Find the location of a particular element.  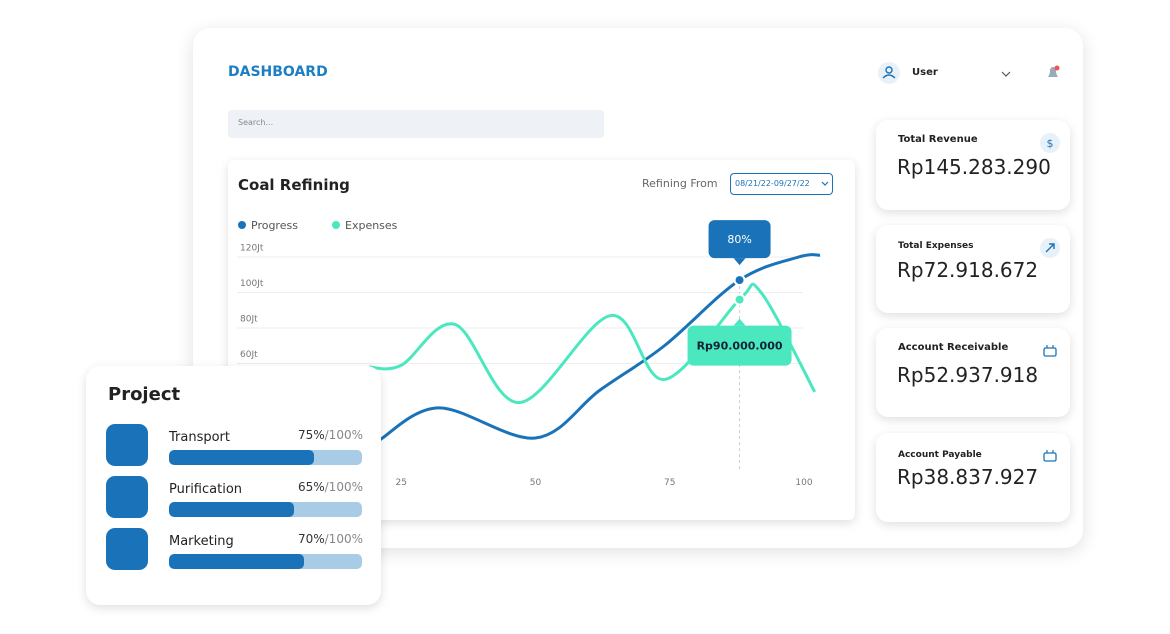

project-pct: 65%/100% is located at coordinates (309, 487).